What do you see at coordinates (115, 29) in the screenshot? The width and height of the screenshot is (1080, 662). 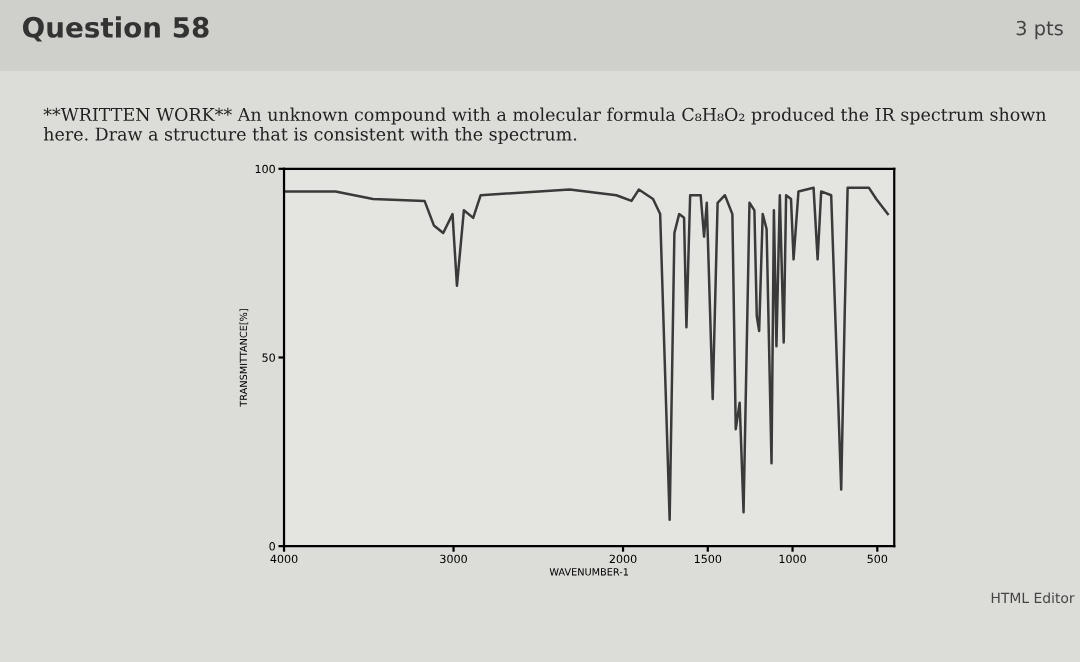 I see `chart-title: Question 58` at bounding box center [115, 29].